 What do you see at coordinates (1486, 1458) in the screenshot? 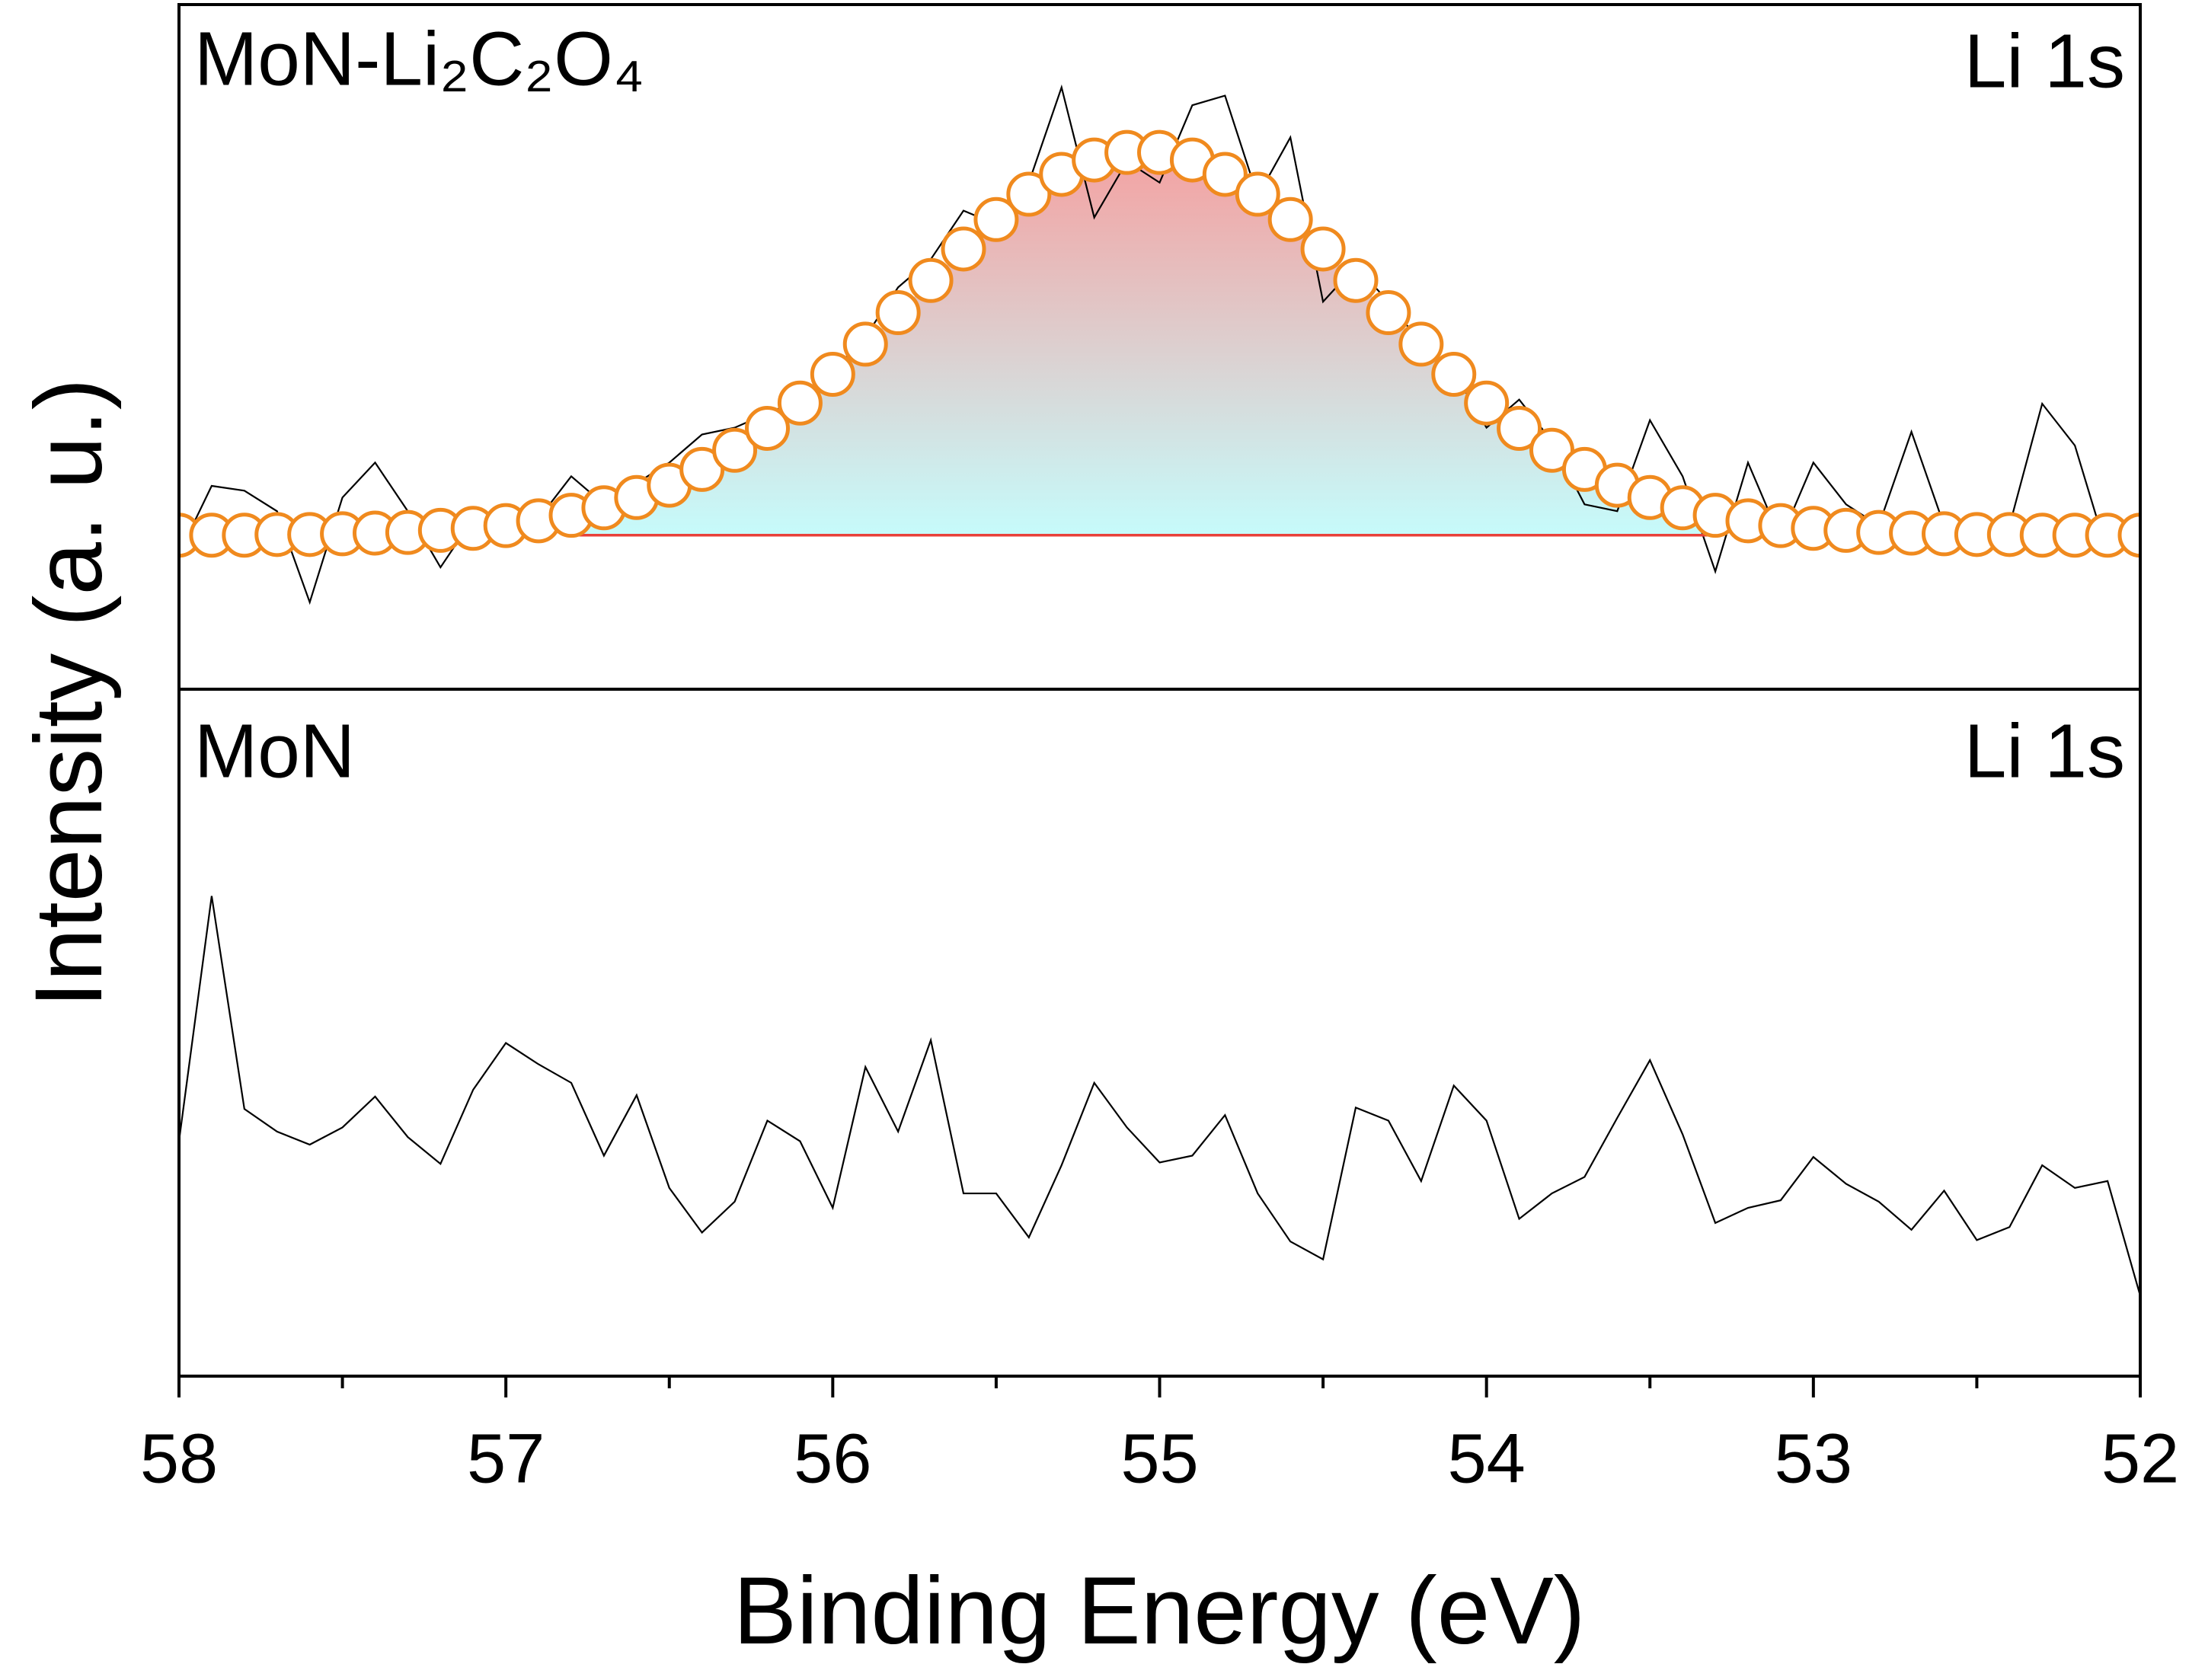
I see `x-tick-label: 54` at bounding box center [1486, 1458].